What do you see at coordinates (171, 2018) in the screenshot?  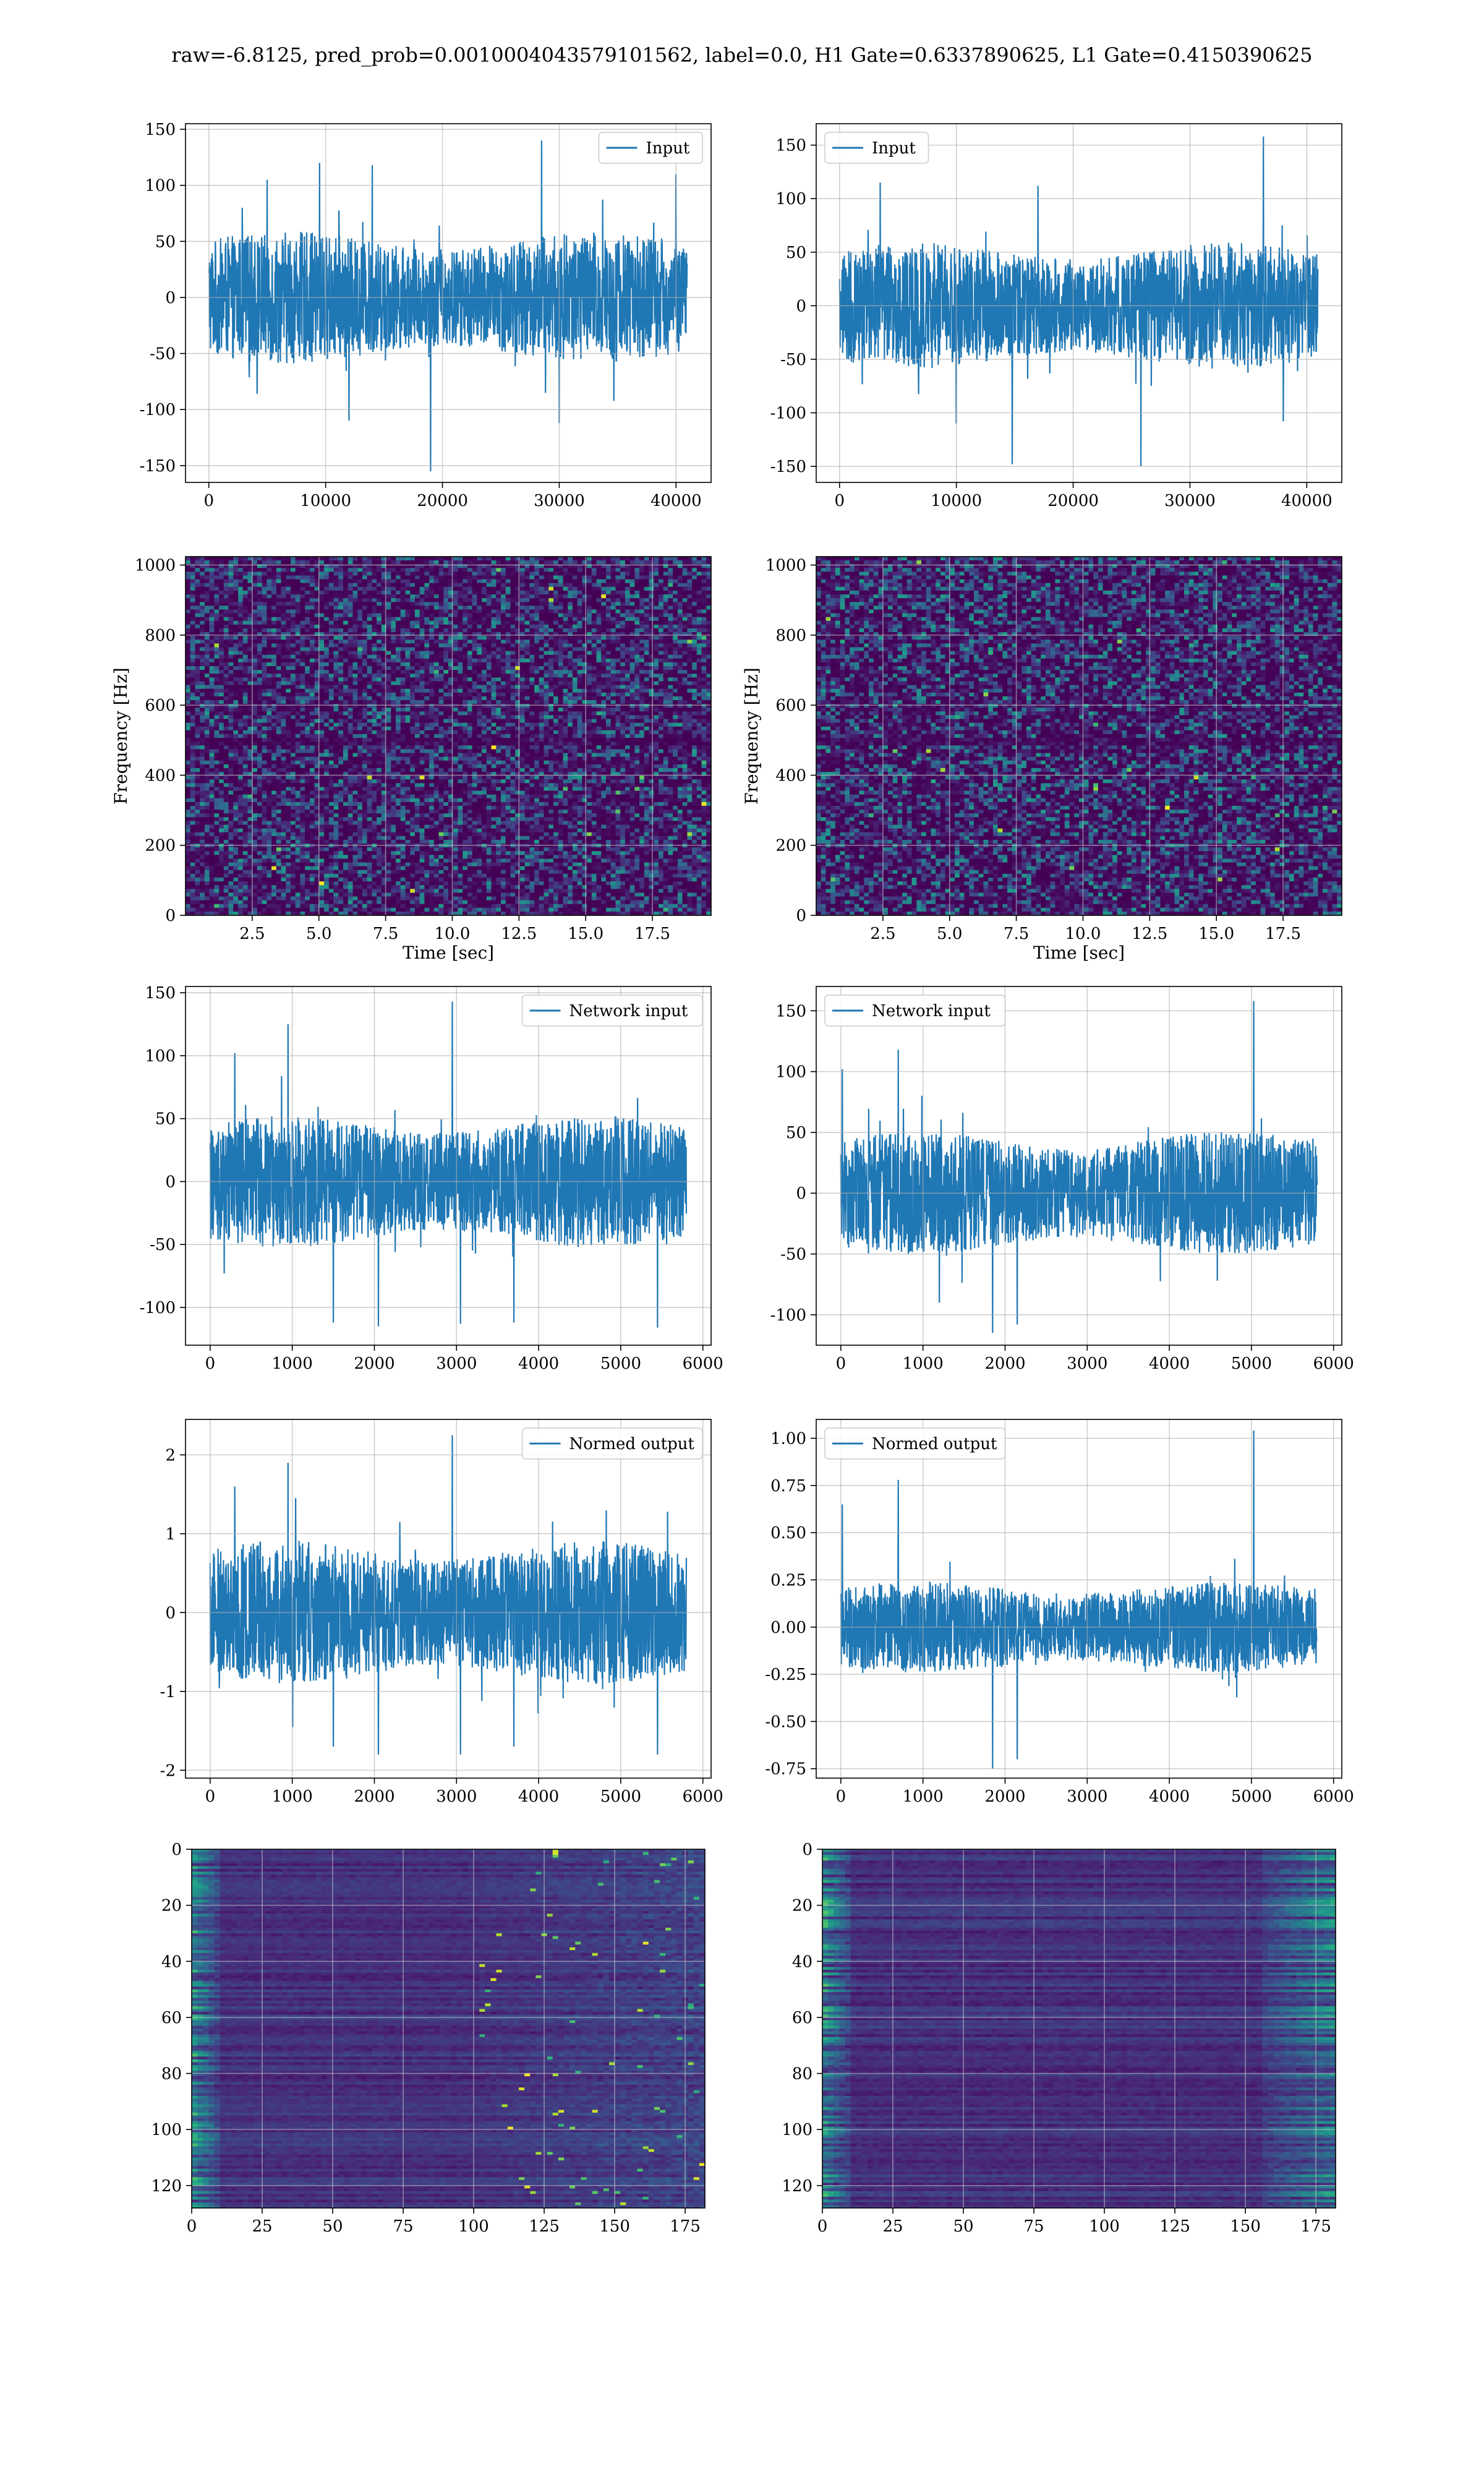 I see `y-tick-label: 60` at bounding box center [171, 2018].